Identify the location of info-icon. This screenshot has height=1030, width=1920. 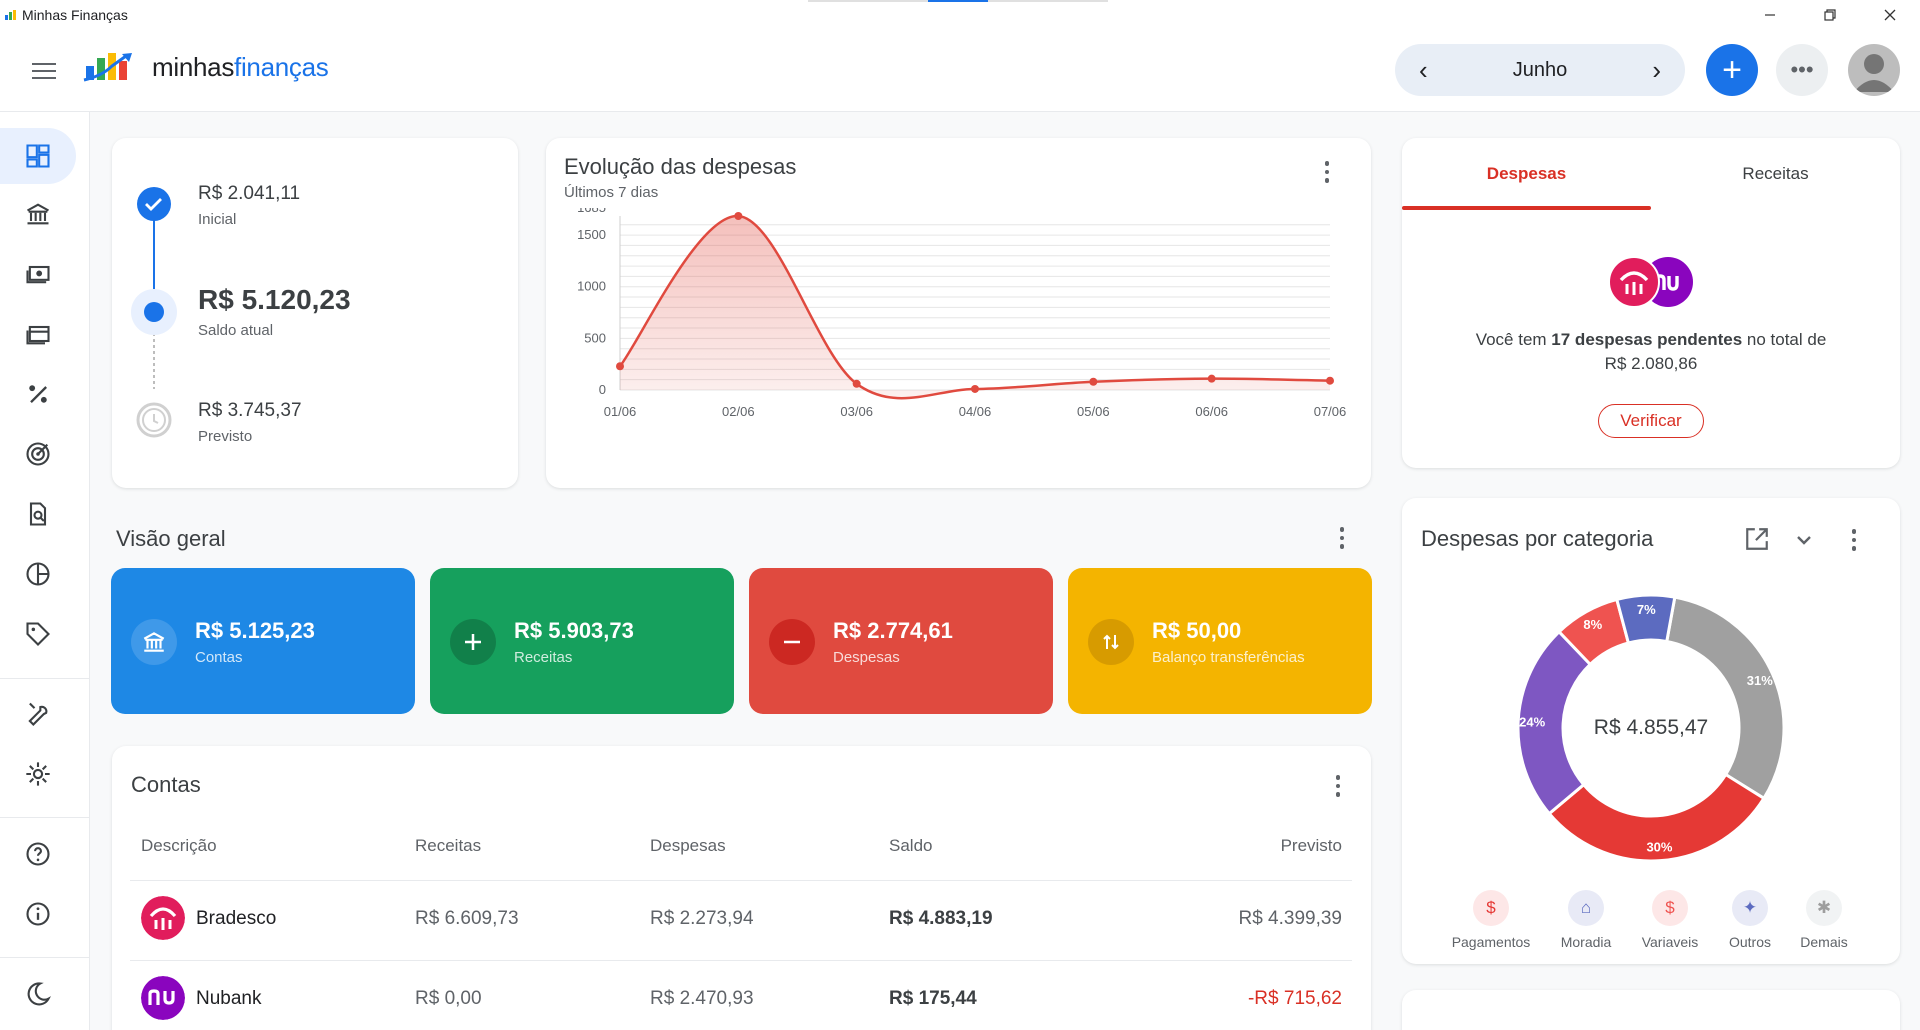
(38, 914).